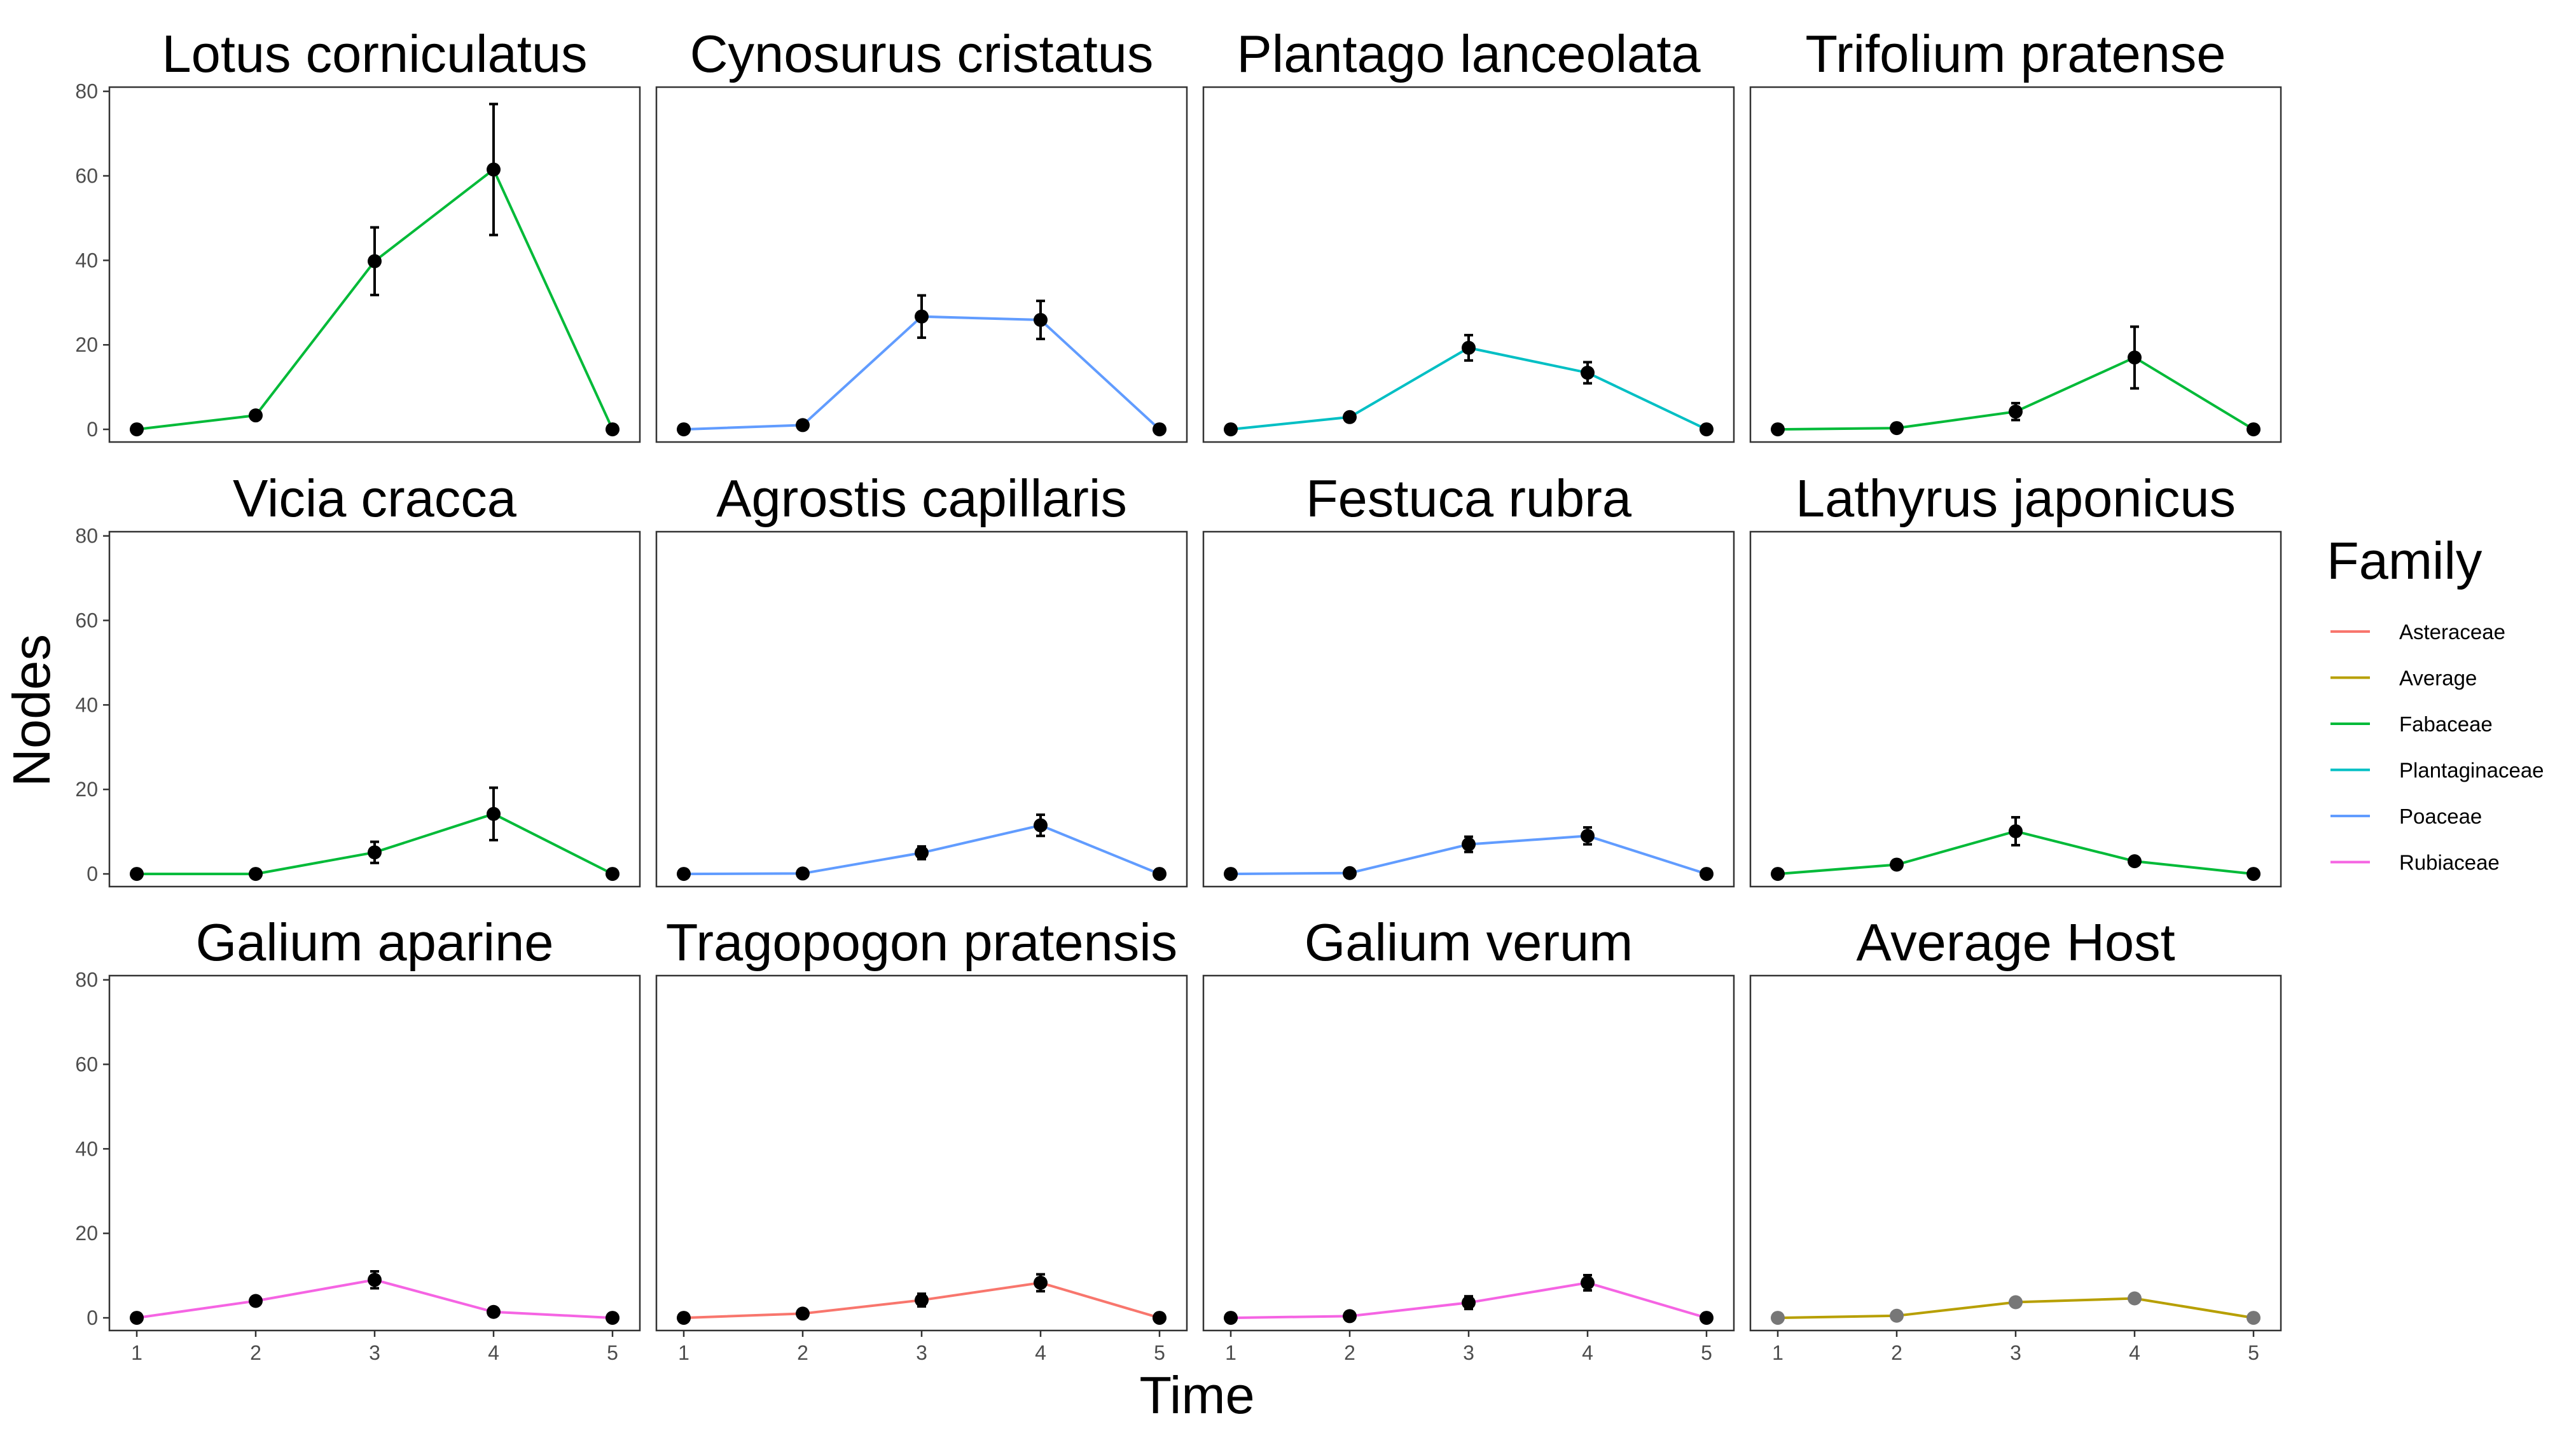 The image size is (2576, 1431). I want to click on x-axis-title: Time, so click(1196, 1395).